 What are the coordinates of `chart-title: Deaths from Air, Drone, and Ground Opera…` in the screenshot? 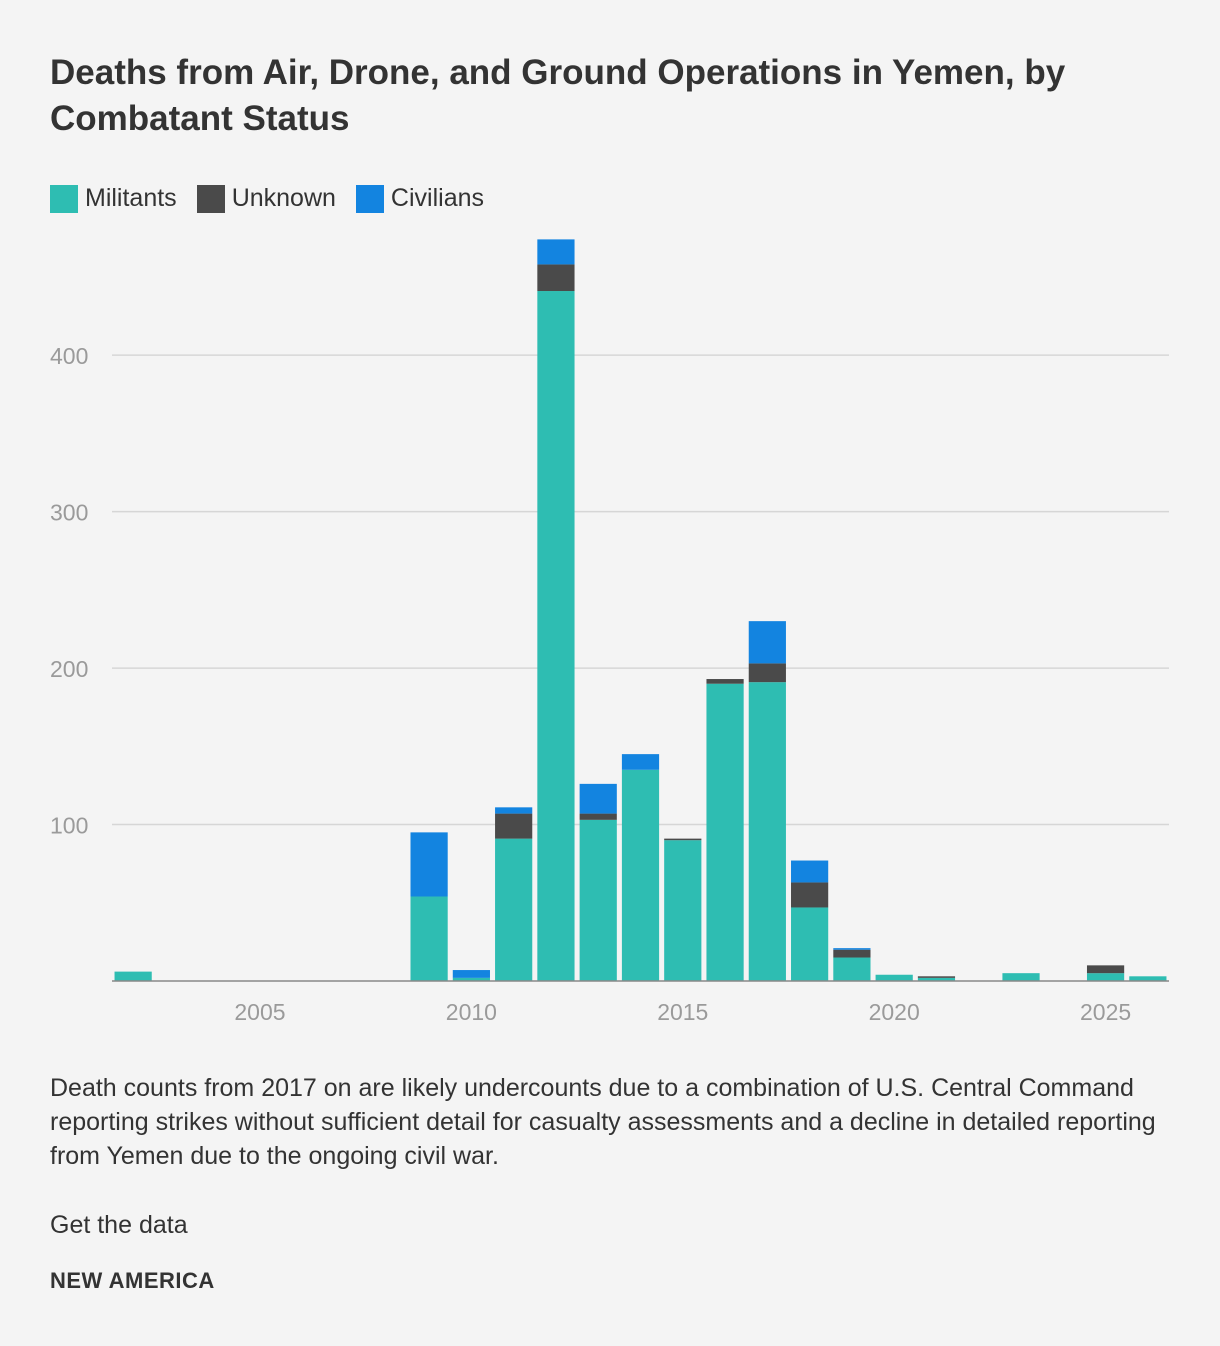 It's located at (558, 95).